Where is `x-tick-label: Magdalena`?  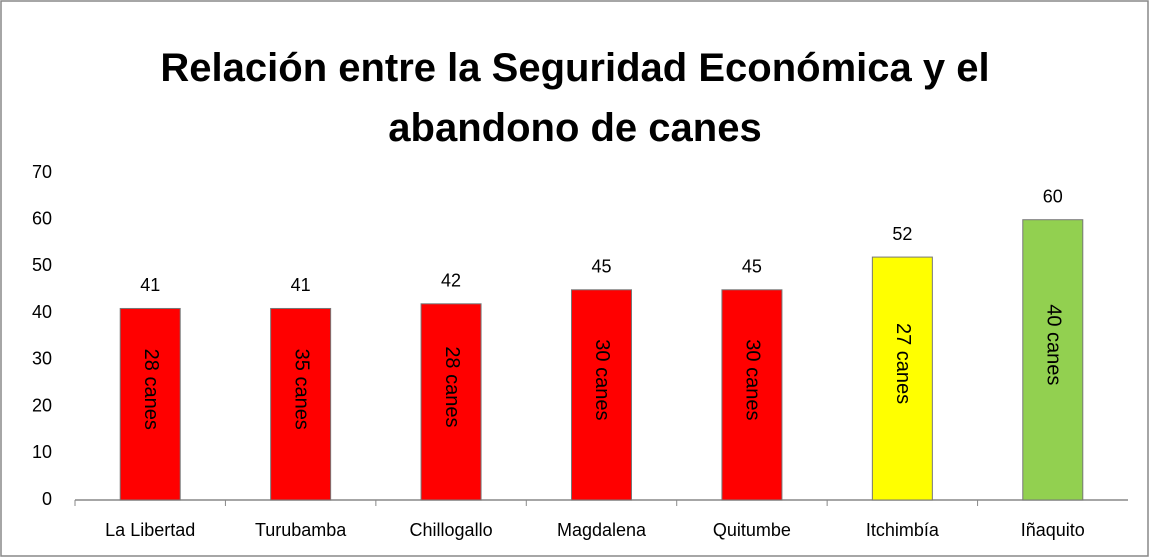 x-tick-label: Magdalena is located at coordinates (602, 530).